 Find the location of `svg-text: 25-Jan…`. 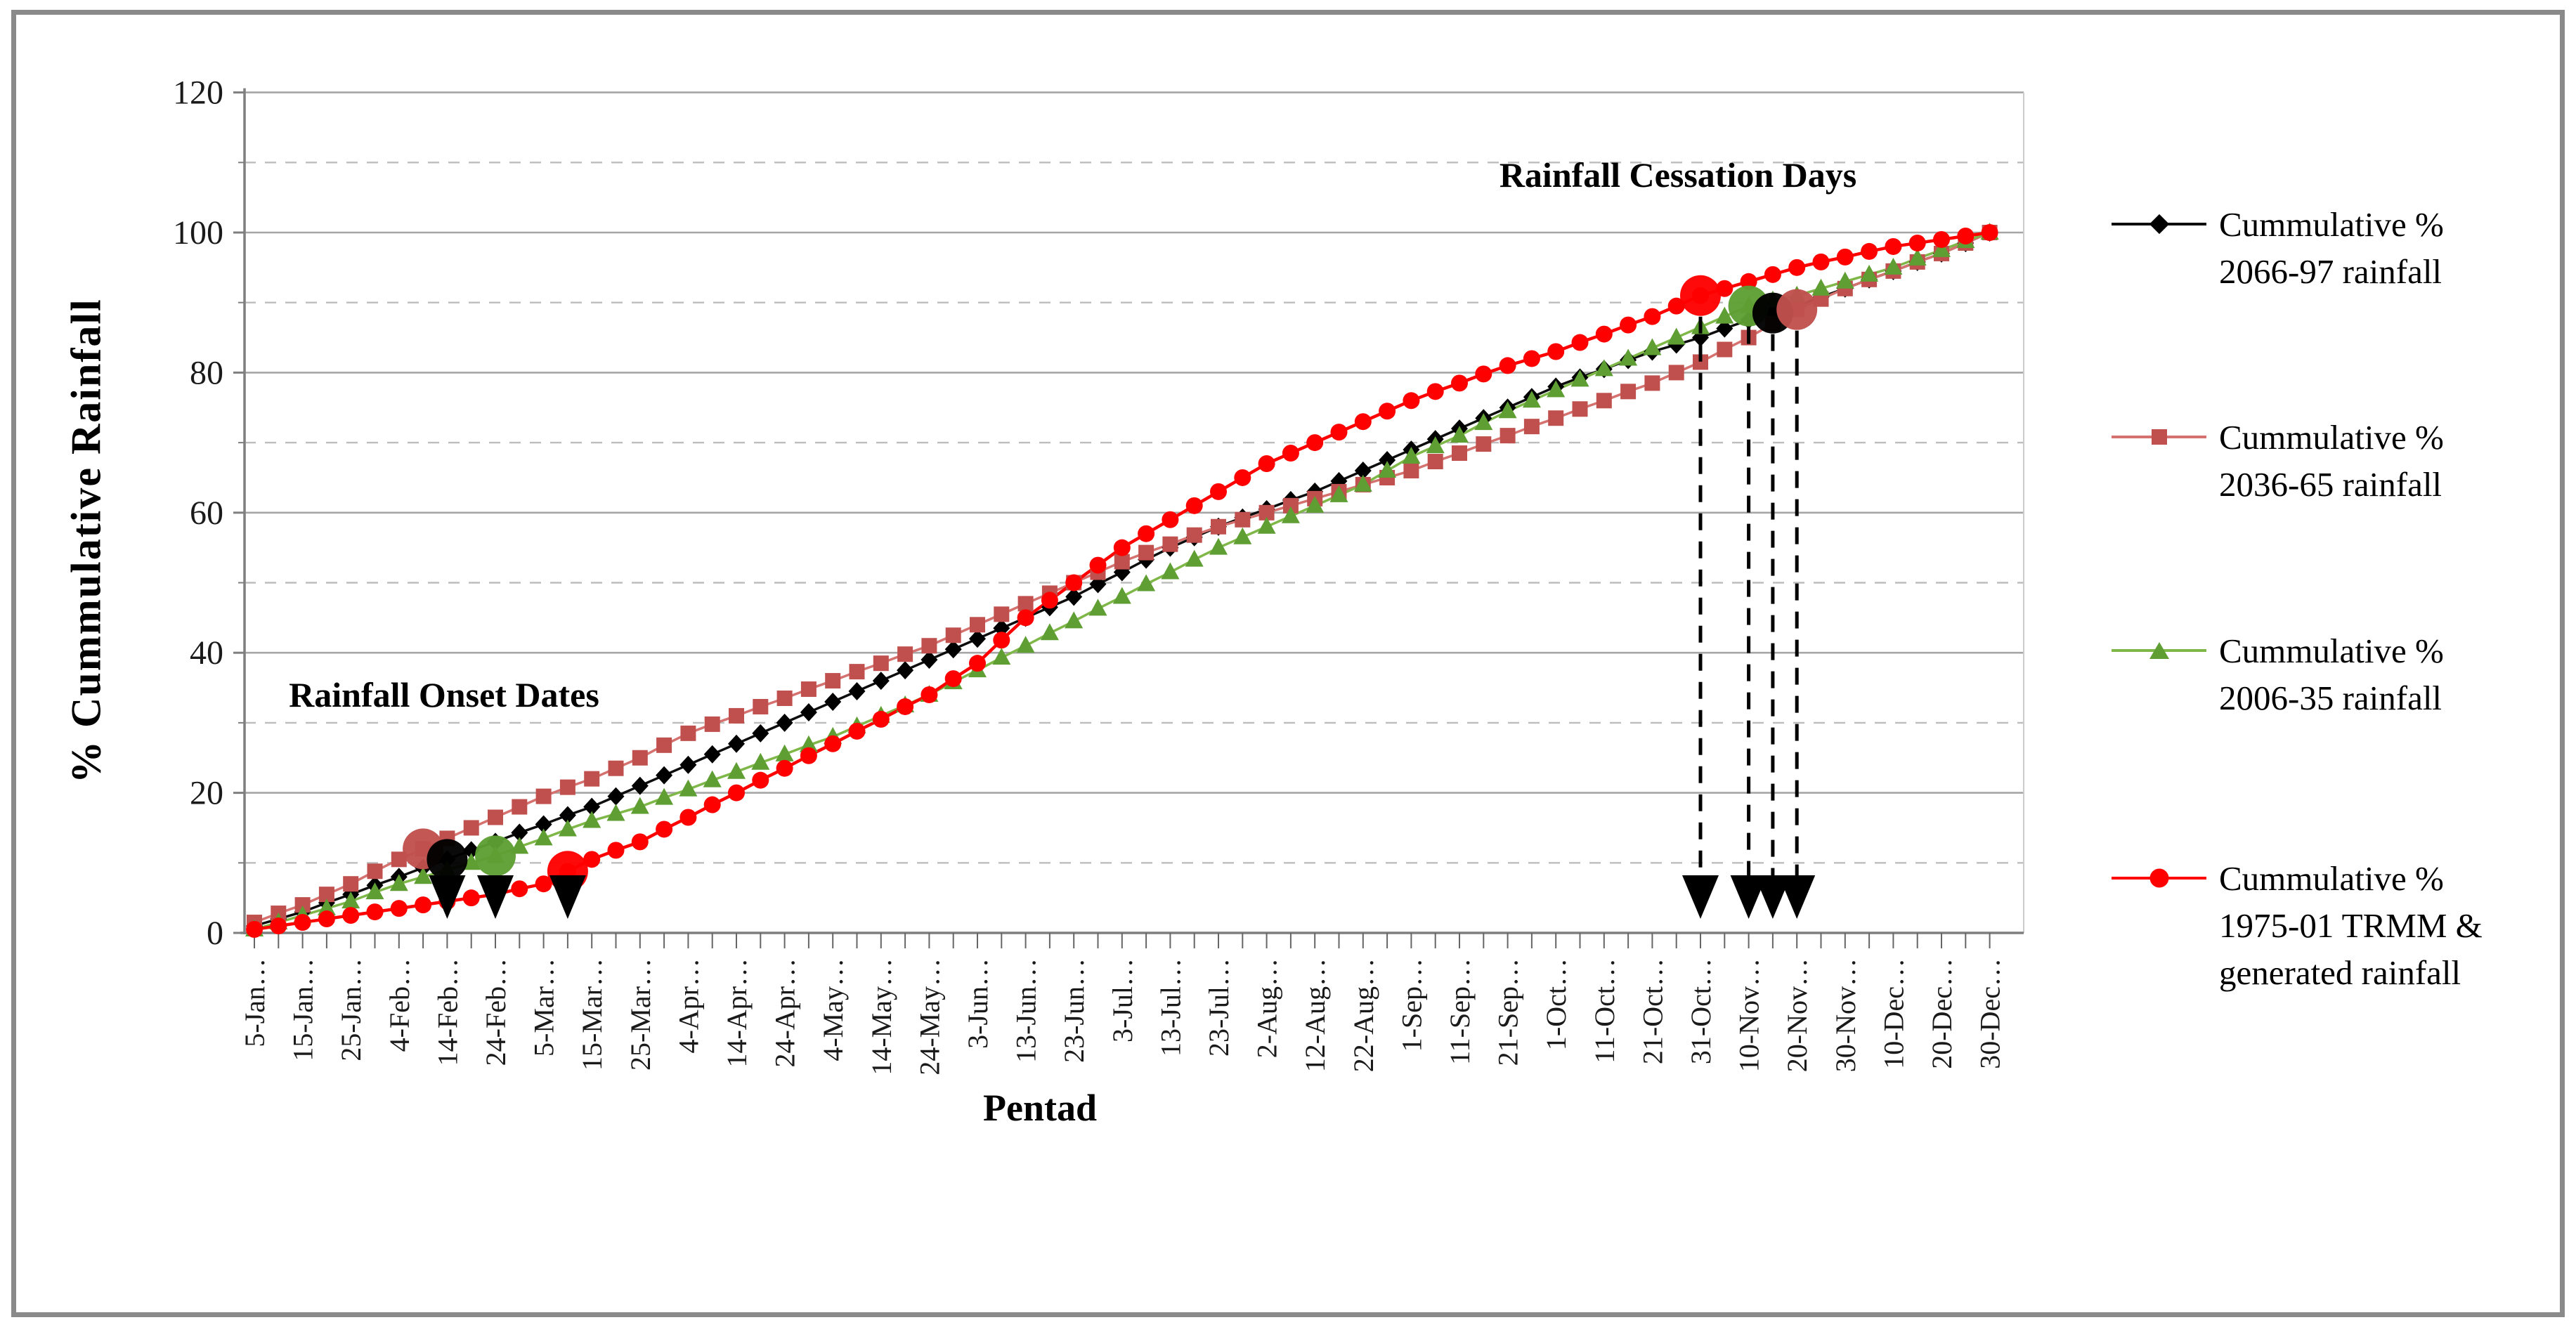

svg-text: 25-Jan… is located at coordinates (351, 1009).